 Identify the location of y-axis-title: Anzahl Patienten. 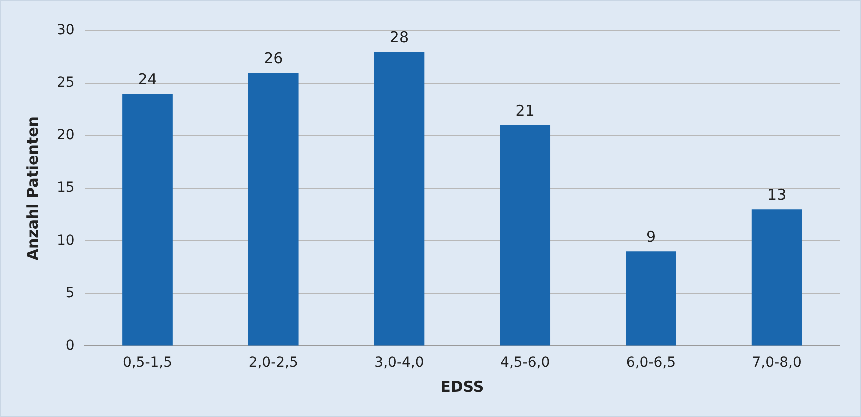
(33, 188).